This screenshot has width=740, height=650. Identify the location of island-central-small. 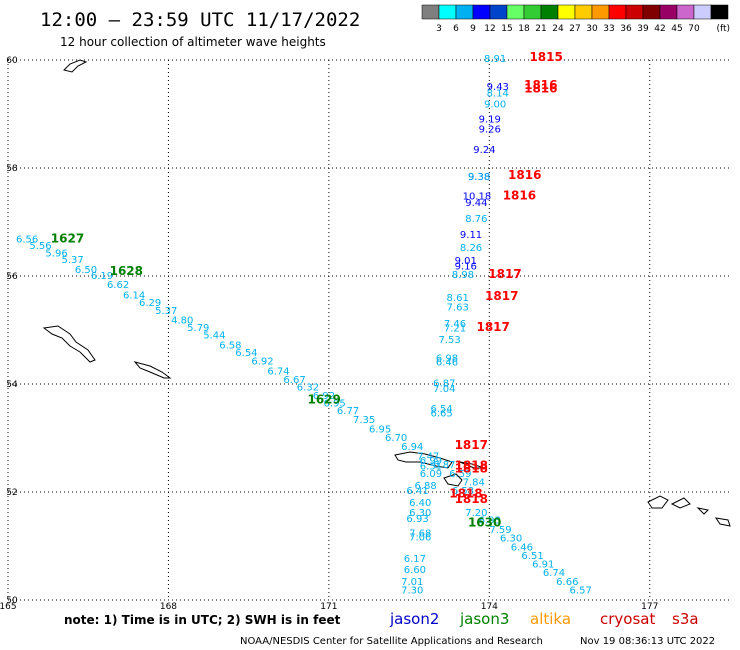
(472, 465).